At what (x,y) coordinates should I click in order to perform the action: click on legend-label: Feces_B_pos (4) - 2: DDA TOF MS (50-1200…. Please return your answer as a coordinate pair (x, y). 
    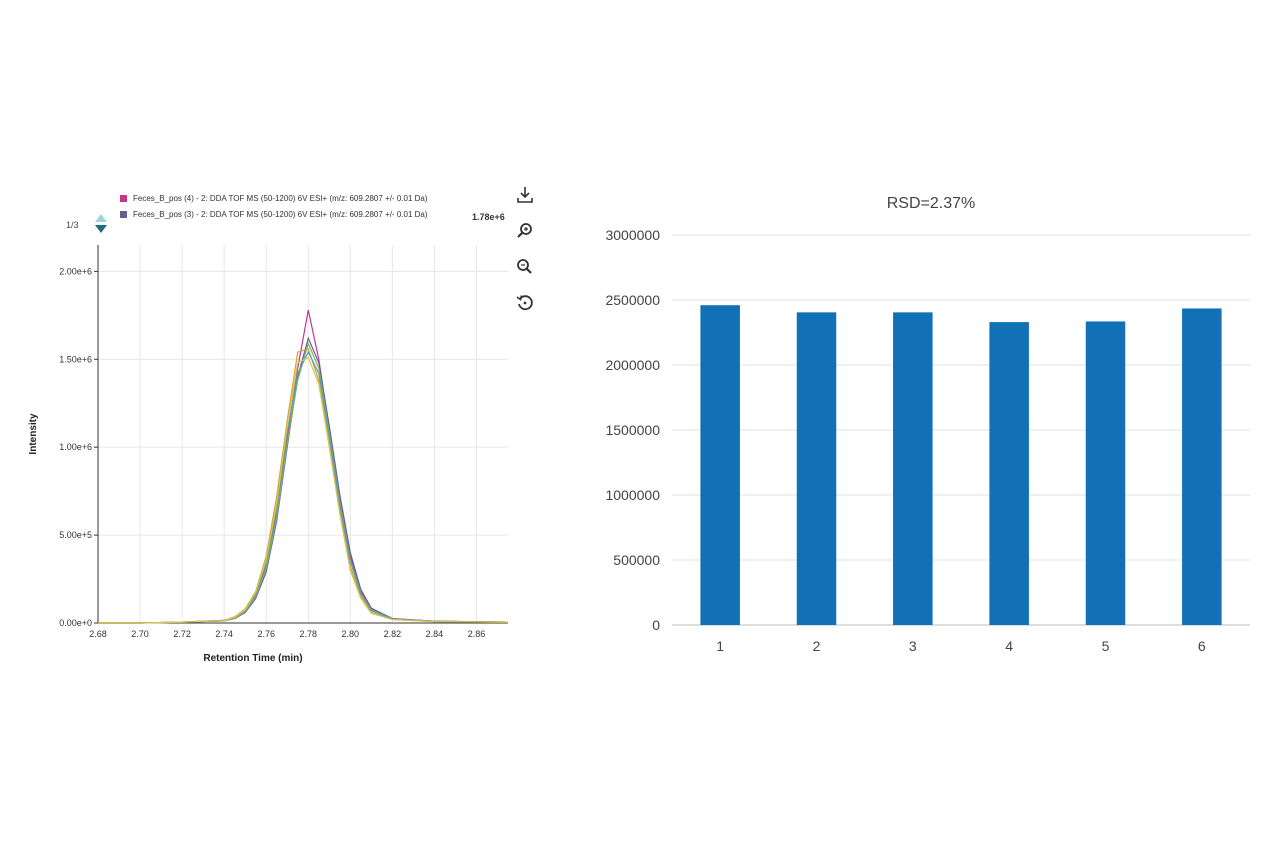
    Looking at the image, I should click on (280, 198).